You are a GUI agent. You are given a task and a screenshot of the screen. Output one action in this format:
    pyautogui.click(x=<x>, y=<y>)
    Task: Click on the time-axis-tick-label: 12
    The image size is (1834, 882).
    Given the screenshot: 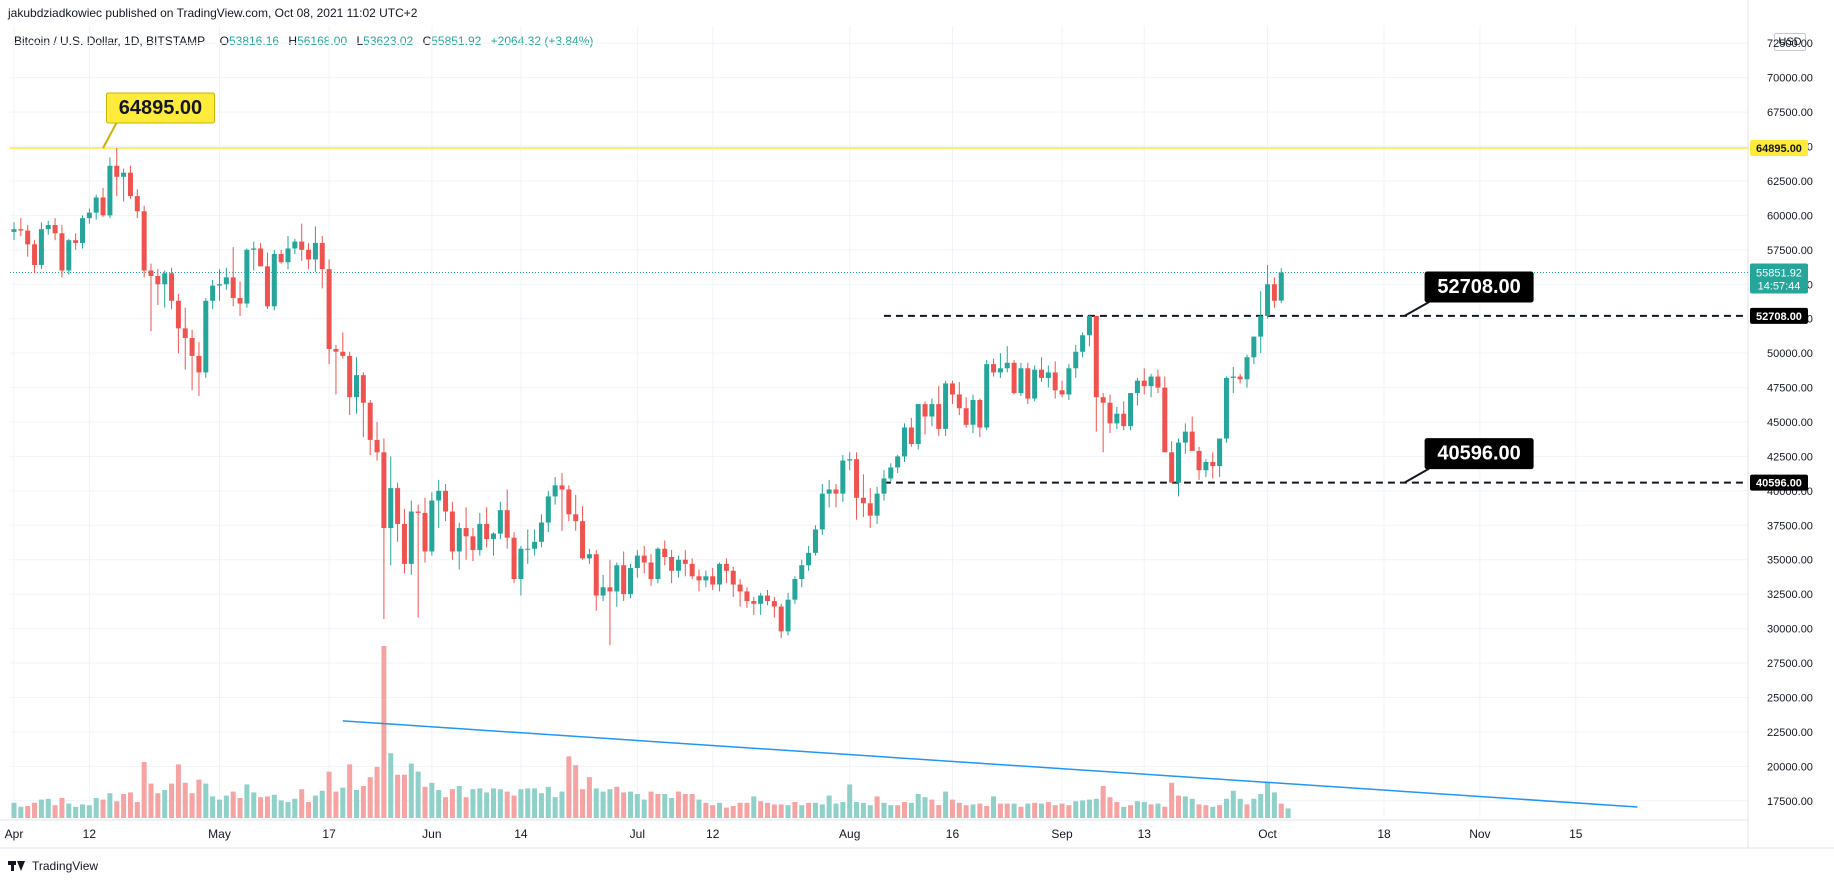 What is the action you would take?
    pyautogui.click(x=90, y=834)
    